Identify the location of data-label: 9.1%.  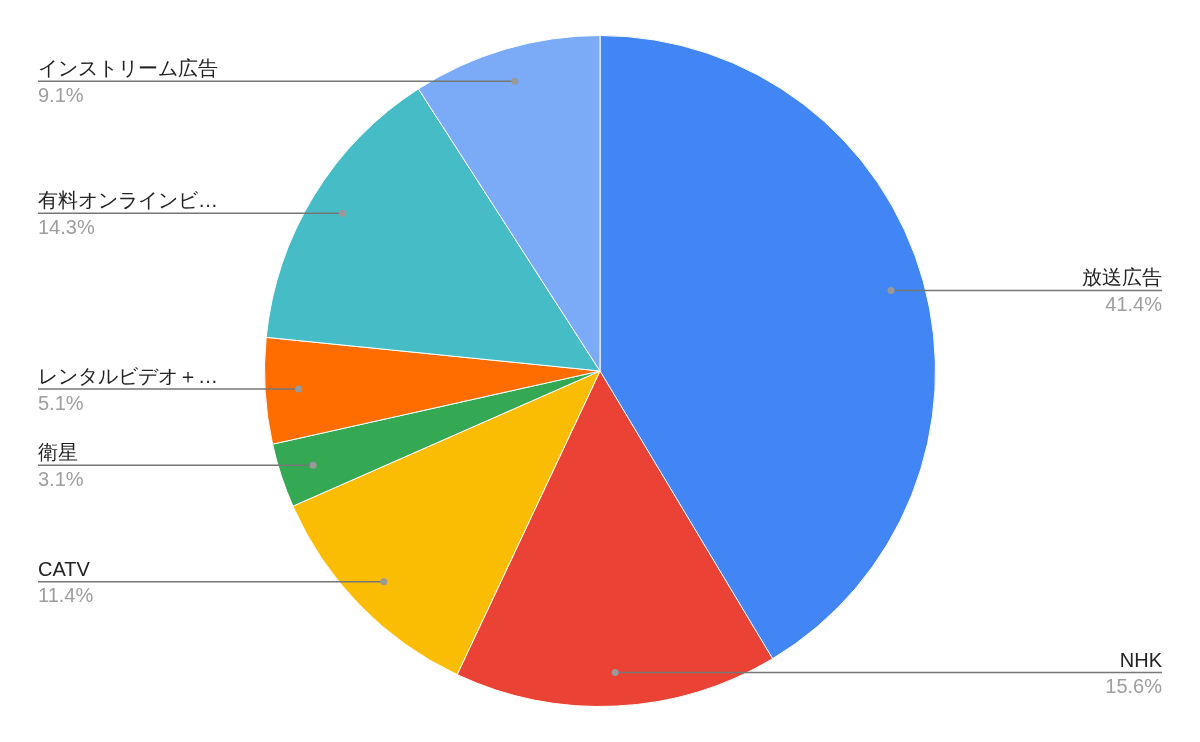
(61, 94).